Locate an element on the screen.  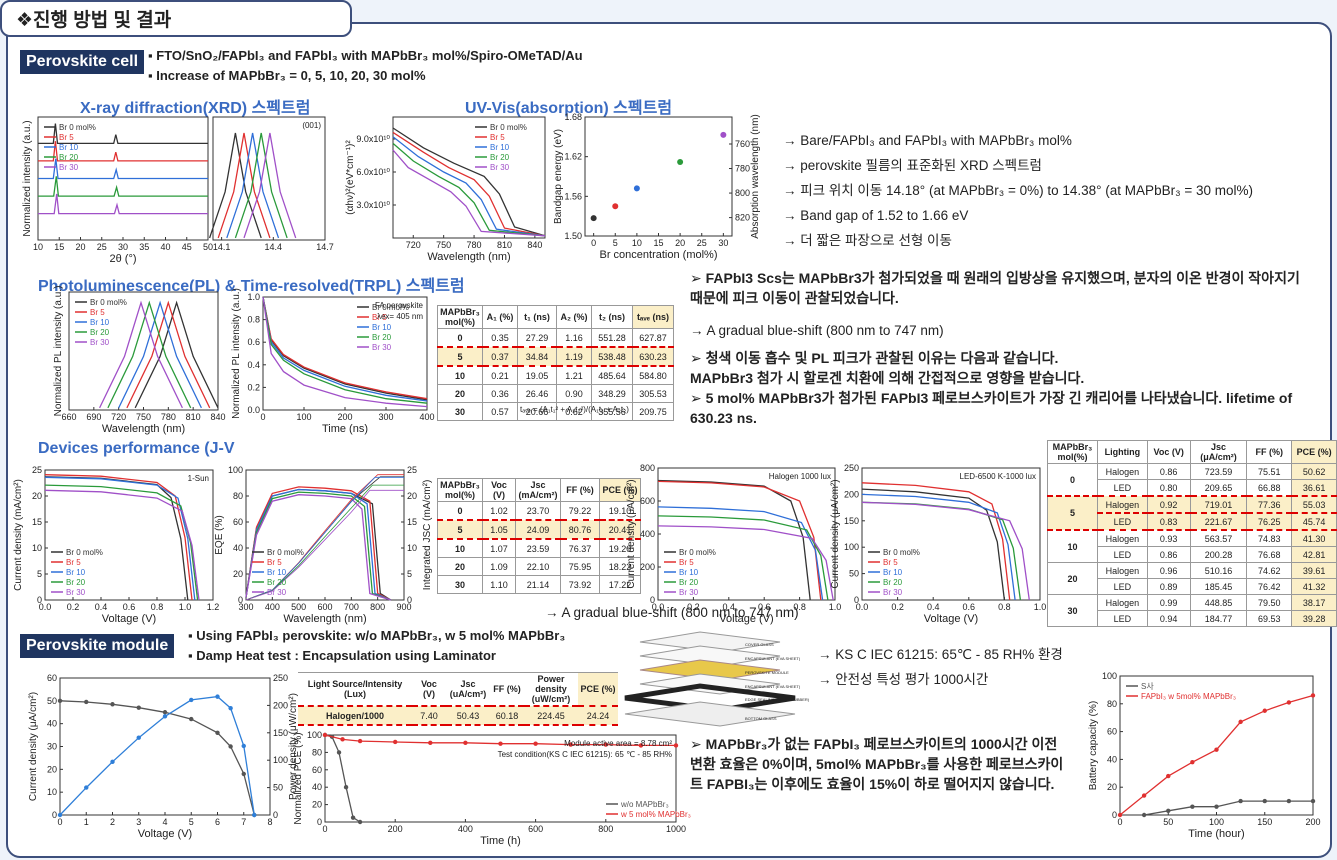
y-tick-label: 10 is located at coordinates (37, 548).